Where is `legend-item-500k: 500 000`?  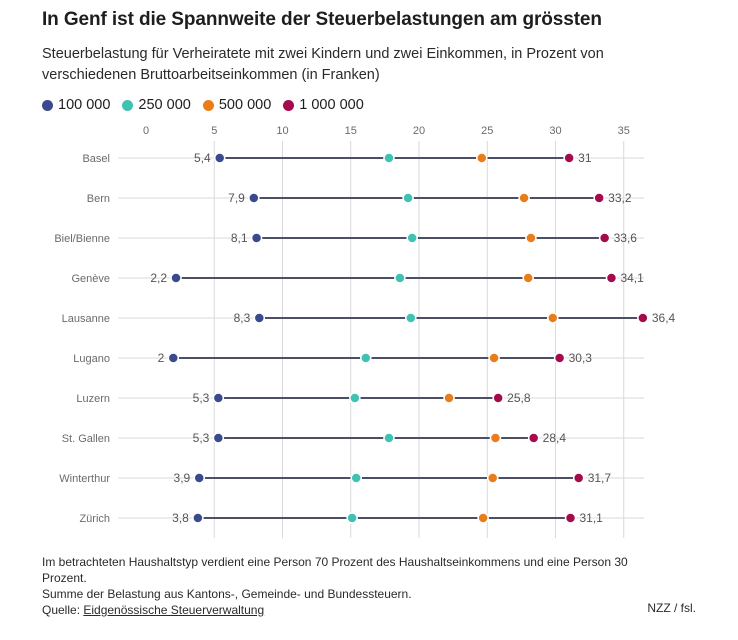 legend-item-500k: 500 000 is located at coordinates (237, 105).